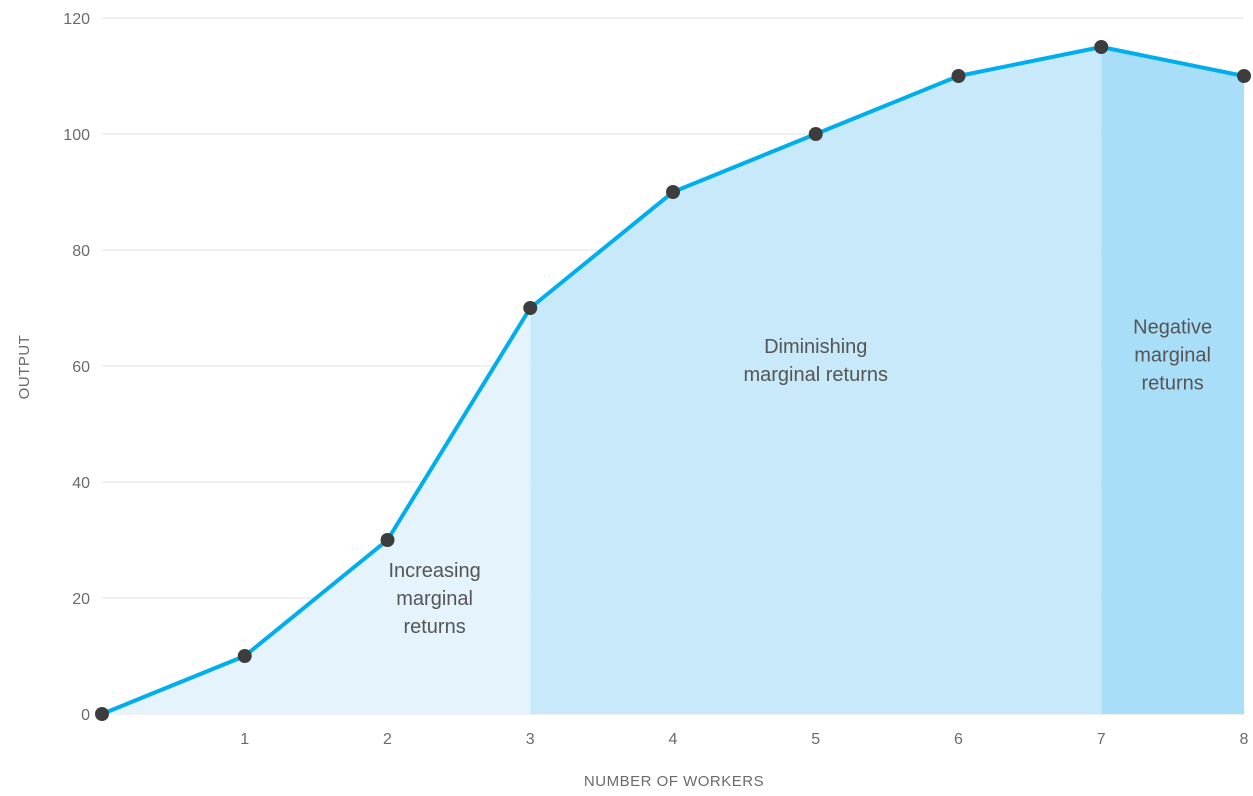  Describe the element at coordinates (81, 367) in the screenshot. I see `y-tick-label-3: 60` at that location.